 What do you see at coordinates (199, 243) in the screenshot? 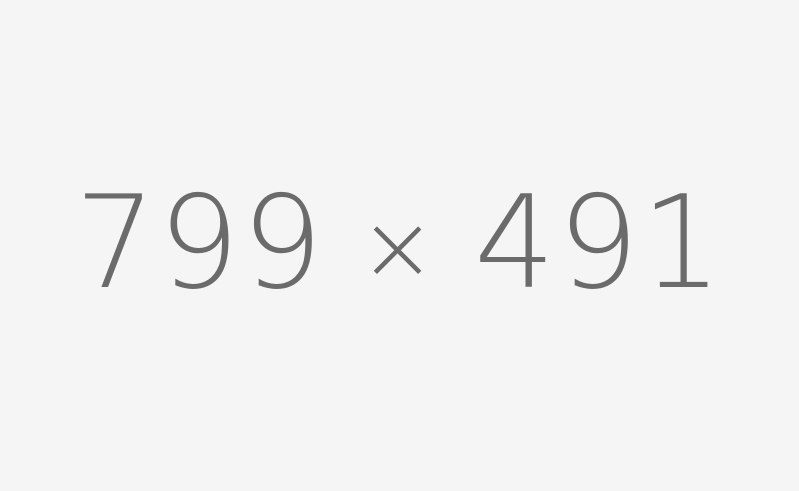
I see `width-value: 799` at bounding box center [199, 243].